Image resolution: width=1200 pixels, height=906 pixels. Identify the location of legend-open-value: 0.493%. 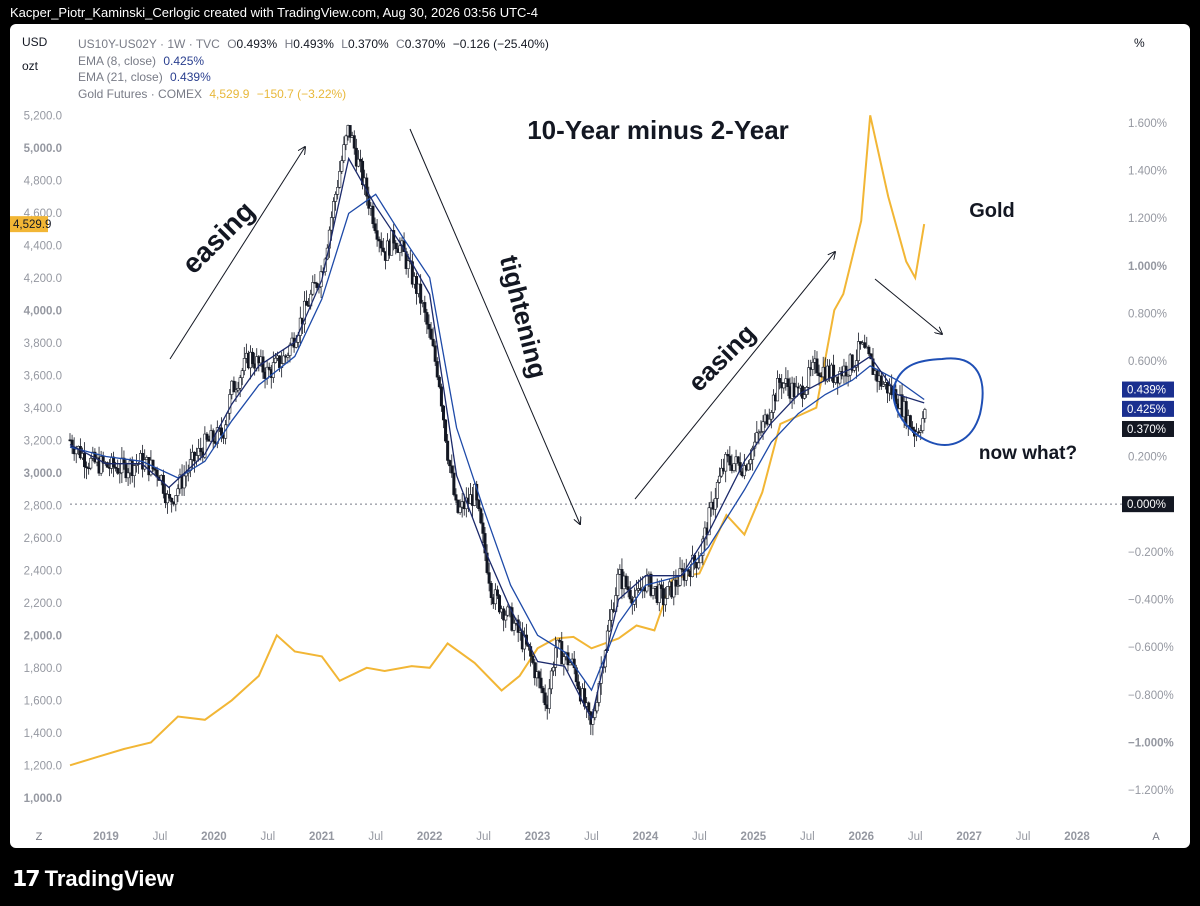
(257, 44).